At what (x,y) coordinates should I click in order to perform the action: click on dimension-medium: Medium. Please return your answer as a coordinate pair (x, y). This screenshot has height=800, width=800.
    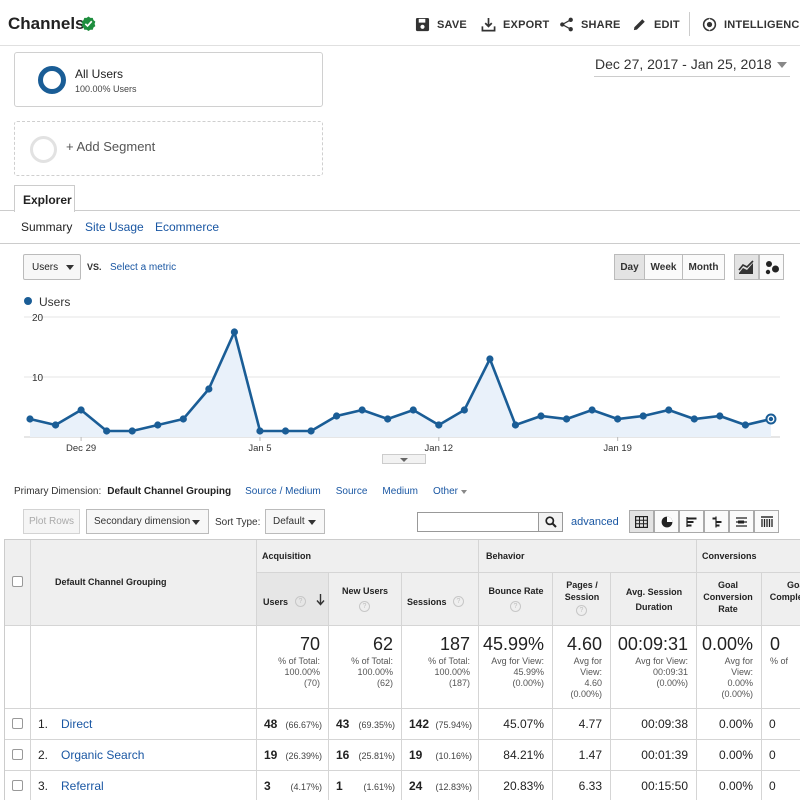
    Looking at the image, I should click on (400, 491).